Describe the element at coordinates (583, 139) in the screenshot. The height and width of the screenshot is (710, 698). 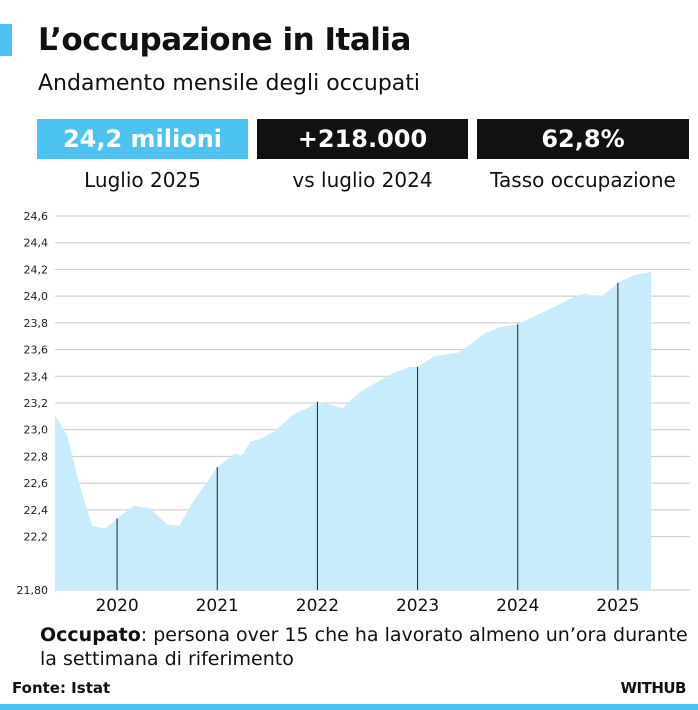
I see `kpi-value-rate: 62,8%` at that location.